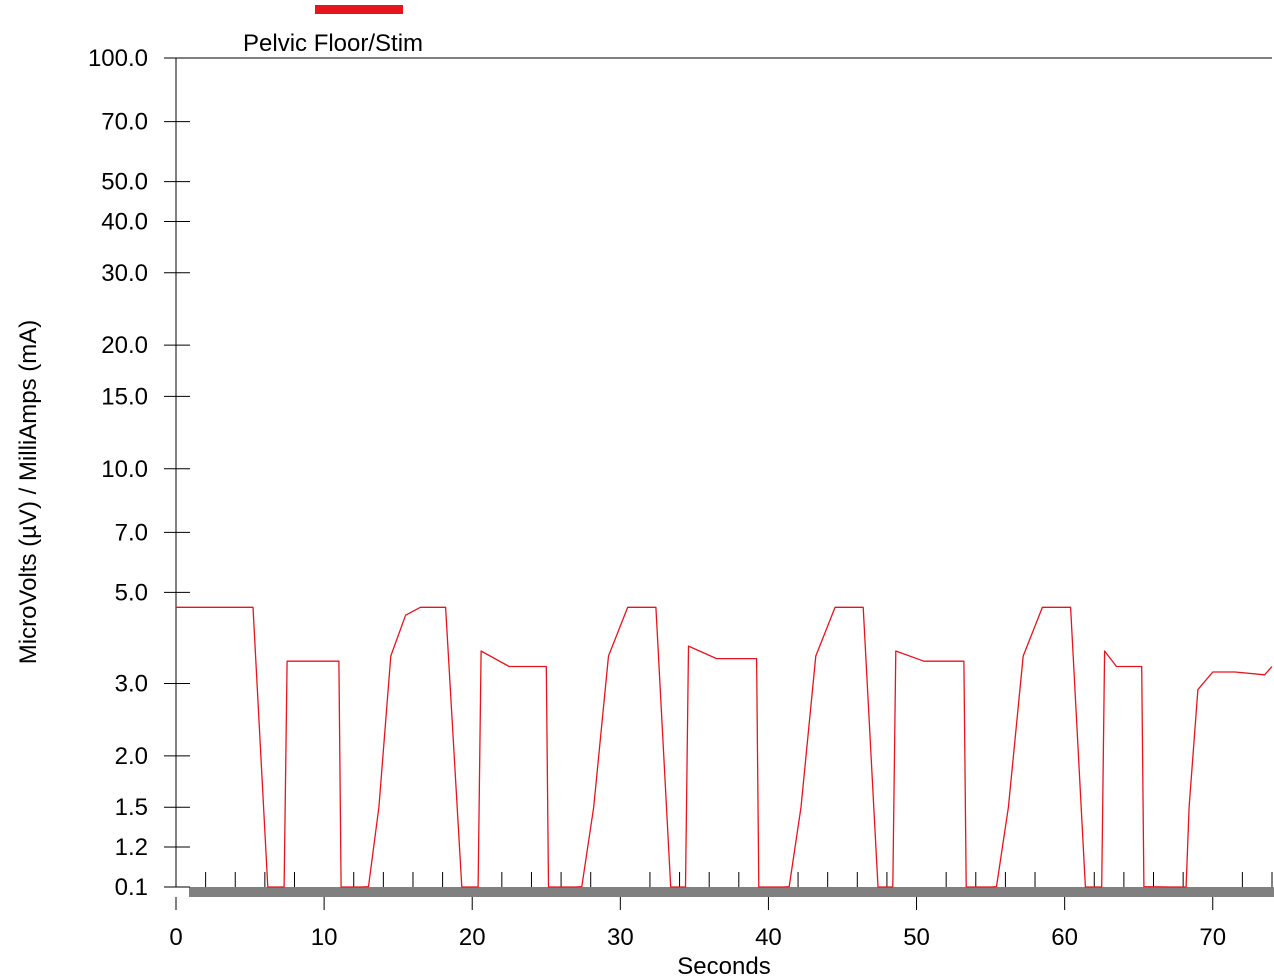 The image size is (1274, 978). What do you see at coordinates (131, 807) in the screenshot?
I see `y-tick-label-1.5: 1.5` at bounding box center [131, 807].